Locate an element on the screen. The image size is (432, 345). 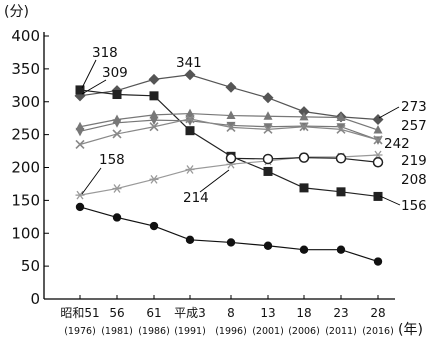
series-triangle-down is located at coordinates (229, 130).